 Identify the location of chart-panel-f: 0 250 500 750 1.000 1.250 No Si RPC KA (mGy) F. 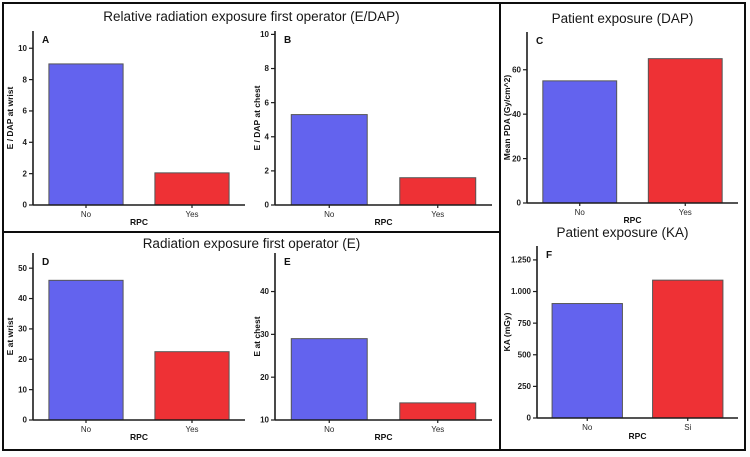
(620, 343).